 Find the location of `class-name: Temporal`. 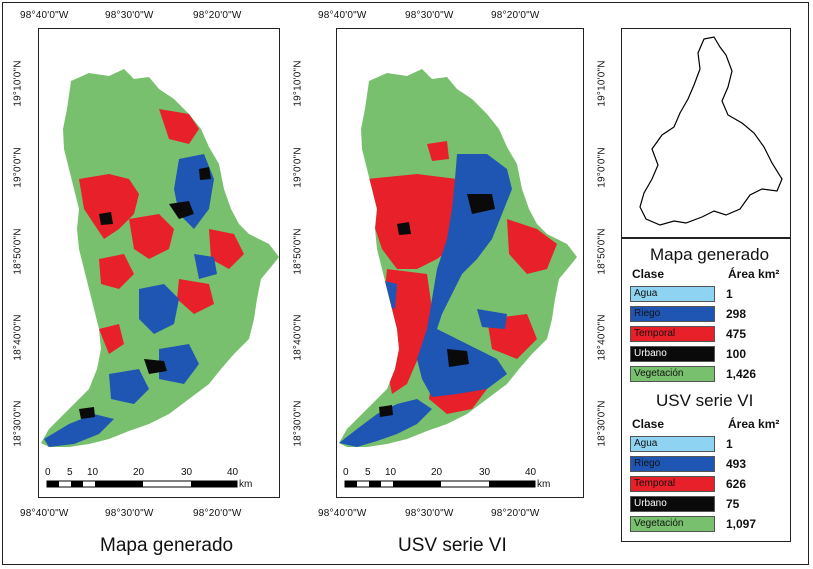

class-name: Temporal is located at coordinates (655, 483).